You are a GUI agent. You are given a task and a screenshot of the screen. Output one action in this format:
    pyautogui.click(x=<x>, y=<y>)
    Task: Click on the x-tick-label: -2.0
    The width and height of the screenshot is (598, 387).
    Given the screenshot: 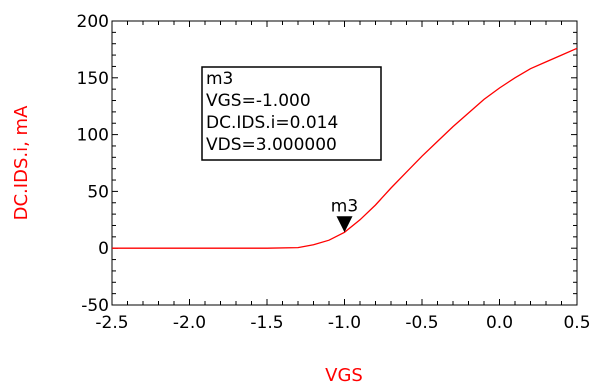 What is the action you would take?
    pyautogui.click(x=189, y=323)
    